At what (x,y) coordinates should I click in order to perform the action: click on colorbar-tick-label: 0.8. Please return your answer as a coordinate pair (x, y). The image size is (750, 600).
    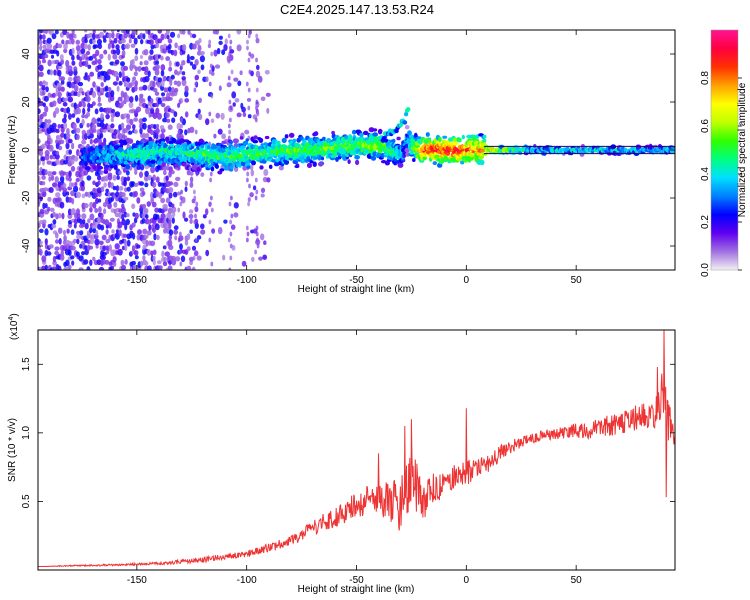
    Looking at the image, I should click on (705, 78).